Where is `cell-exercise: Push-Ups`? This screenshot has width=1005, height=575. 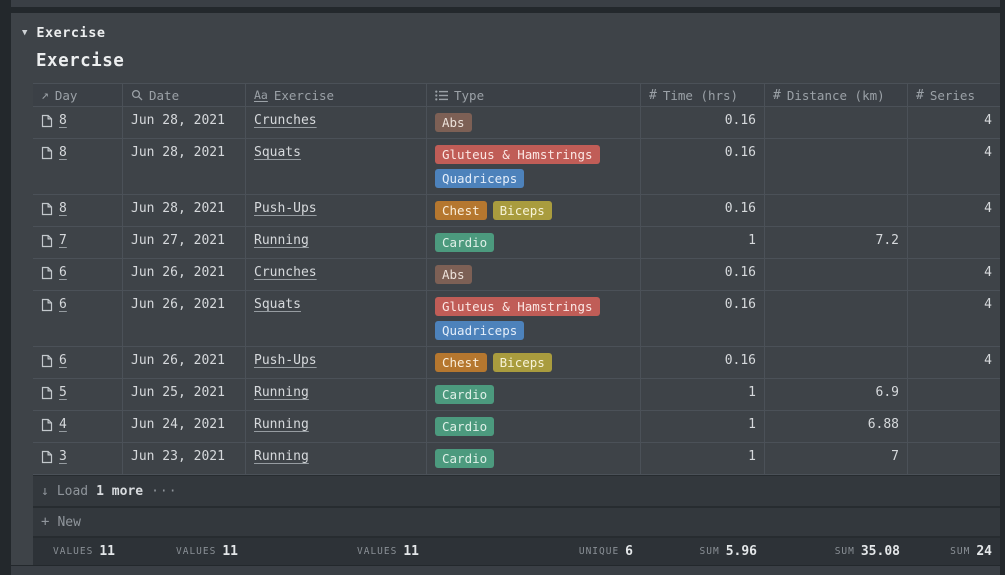 cell-exercise: Push-Ups is located at coordinates (336, 210).